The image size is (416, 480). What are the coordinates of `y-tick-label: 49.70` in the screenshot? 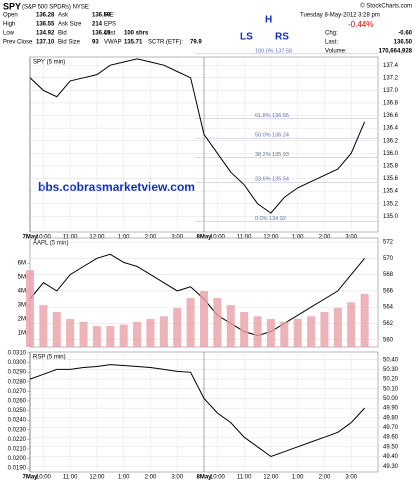 It's located at (391, 428).